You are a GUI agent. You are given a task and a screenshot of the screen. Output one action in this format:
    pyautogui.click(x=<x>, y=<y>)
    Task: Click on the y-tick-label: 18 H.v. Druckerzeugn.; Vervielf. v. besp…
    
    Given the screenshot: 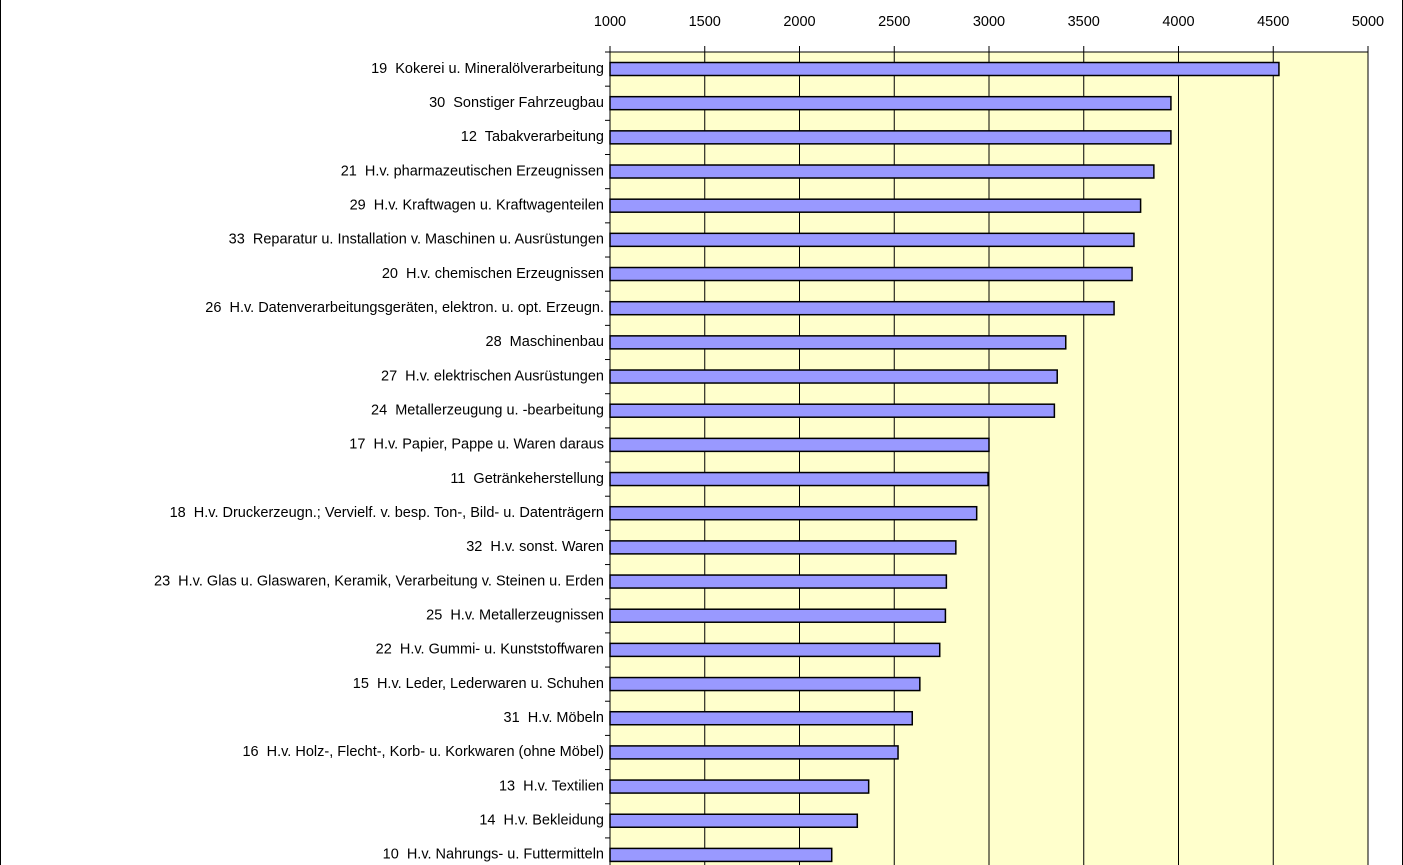 What is the action you would take?
    pyautogui.click(x=387, y=513)
    